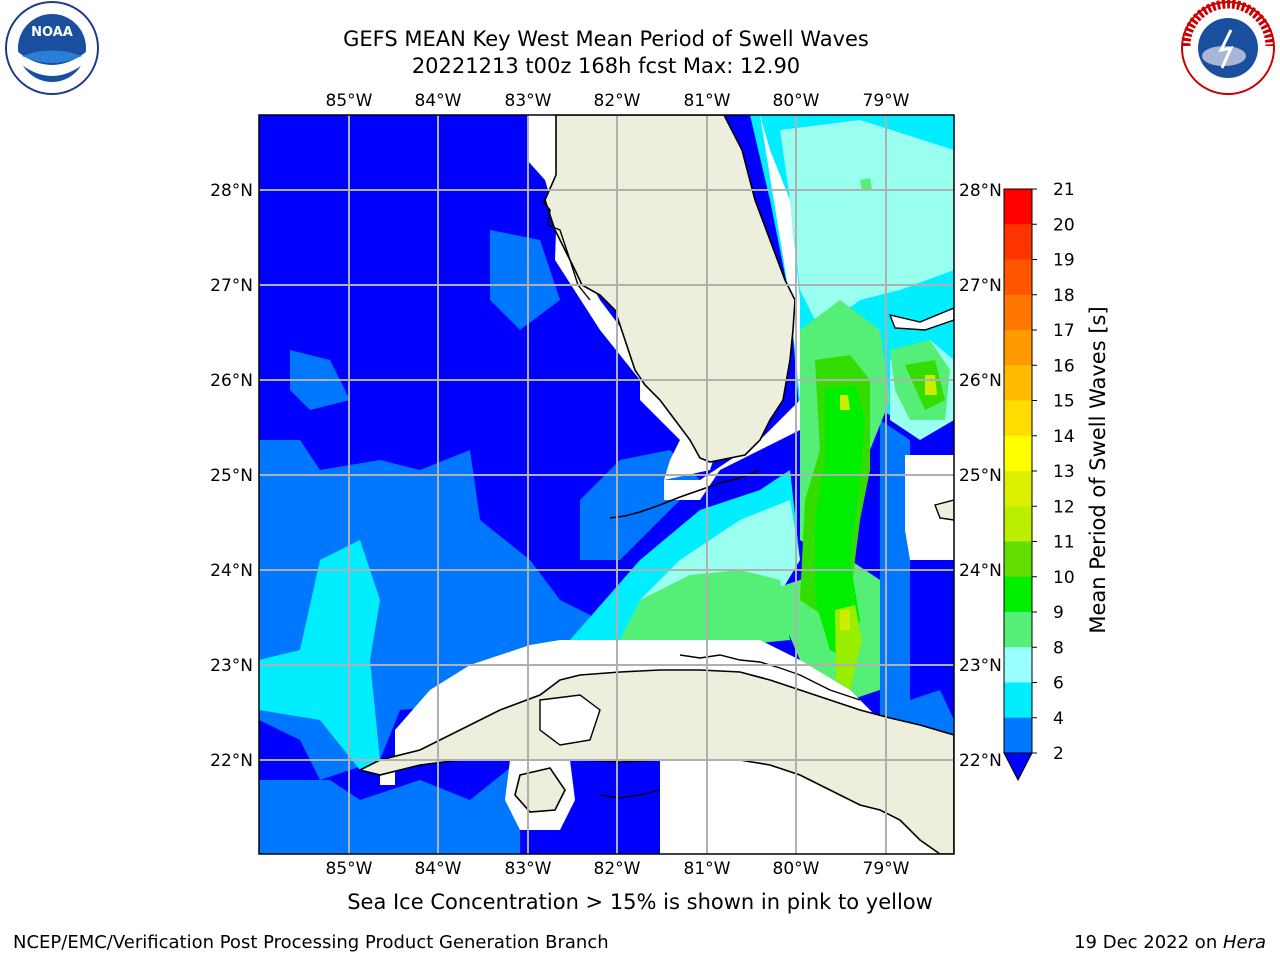 This screenshot has width=1280, height=960. What do you see at coordinates (1244, 942) in the screenshot?
I see `footer-host: Hera` at bounding box center [1244, 942].